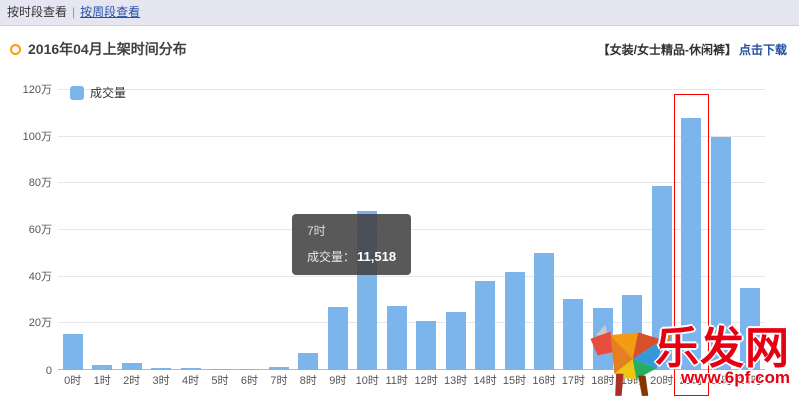 Image resolution: width=799 pixels, height=401 pixels. What do you see at coordinates (749, 238) in the screenshot?
I see `bar-column-23时: 23时` at bounding box center [749, 238].